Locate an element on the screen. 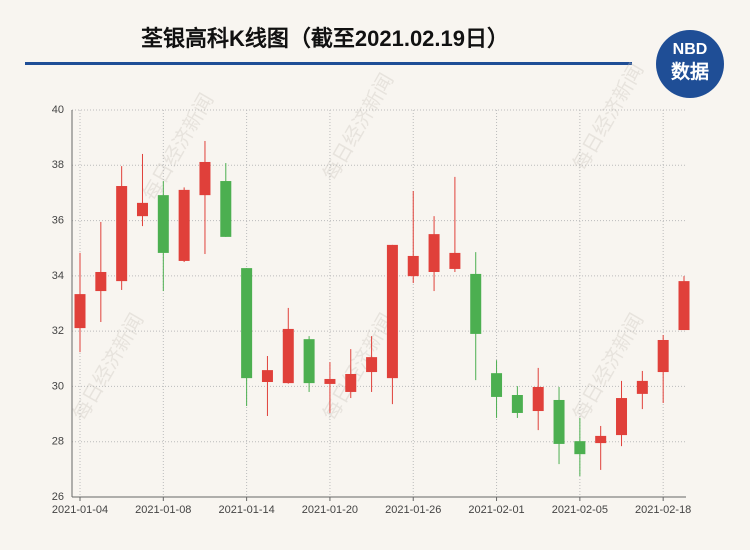  logo-badge is located at coordinates (690, 64).